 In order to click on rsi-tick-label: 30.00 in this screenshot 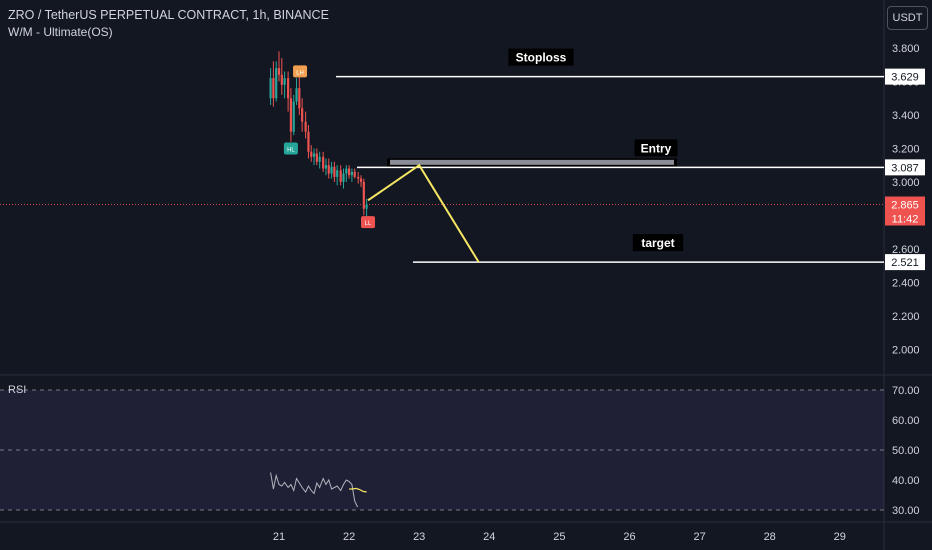, I will do `click(906, 511)`.